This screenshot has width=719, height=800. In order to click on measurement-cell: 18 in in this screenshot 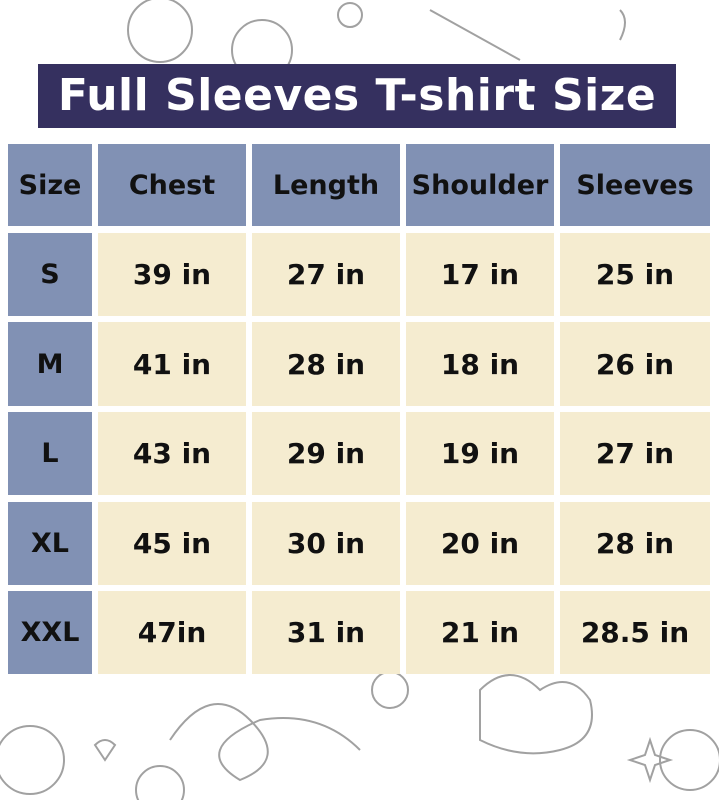, I will do `click(480, 364)`.